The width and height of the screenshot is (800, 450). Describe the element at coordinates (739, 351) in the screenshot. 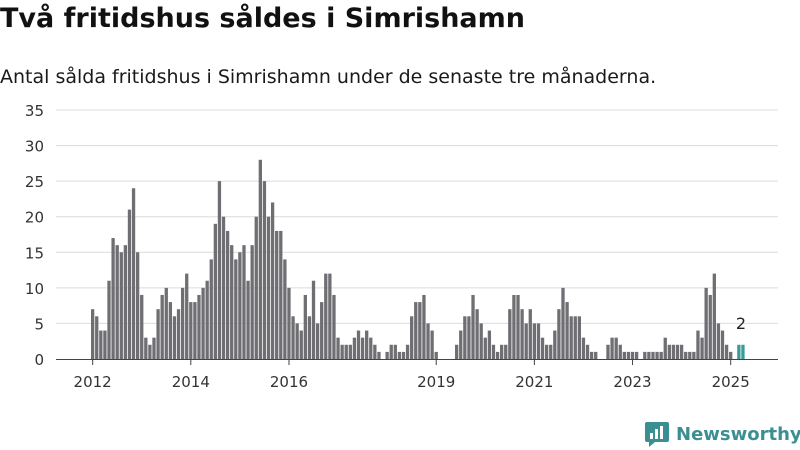

I see `bar-highlight` at that location.